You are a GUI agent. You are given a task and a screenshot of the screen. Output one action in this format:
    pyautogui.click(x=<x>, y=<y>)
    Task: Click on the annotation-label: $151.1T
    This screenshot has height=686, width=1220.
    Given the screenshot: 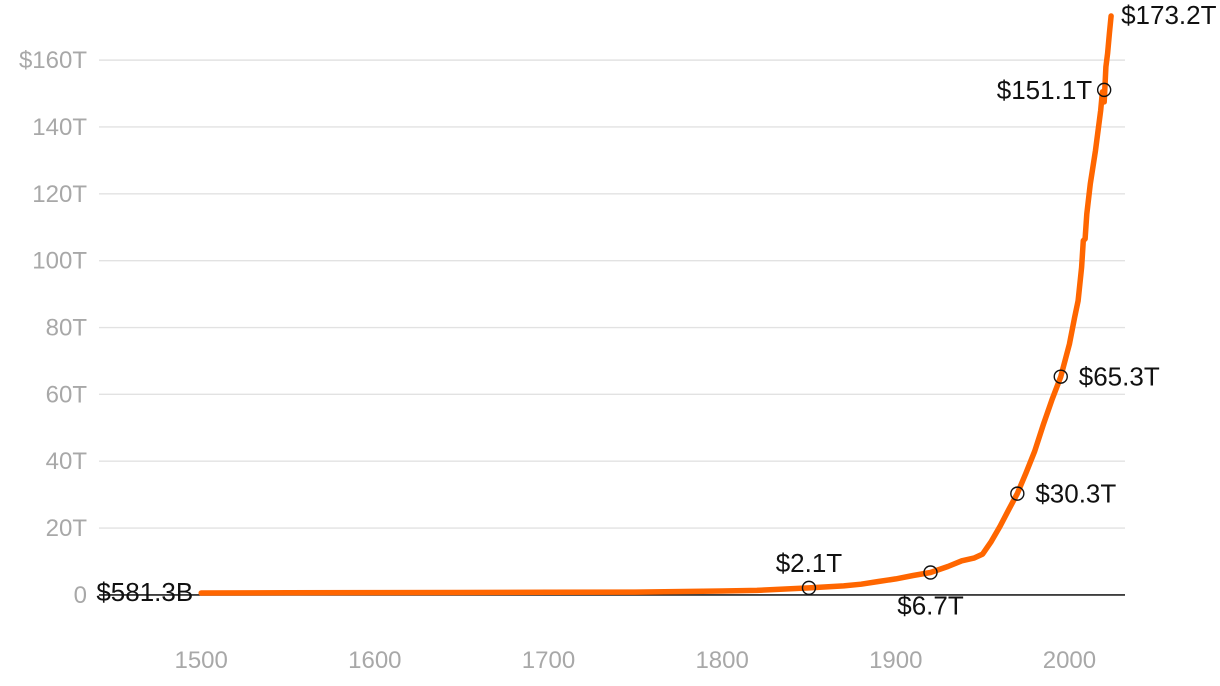 What is the action you would take?
    pyautogui.click(x=1045, y=90)
    